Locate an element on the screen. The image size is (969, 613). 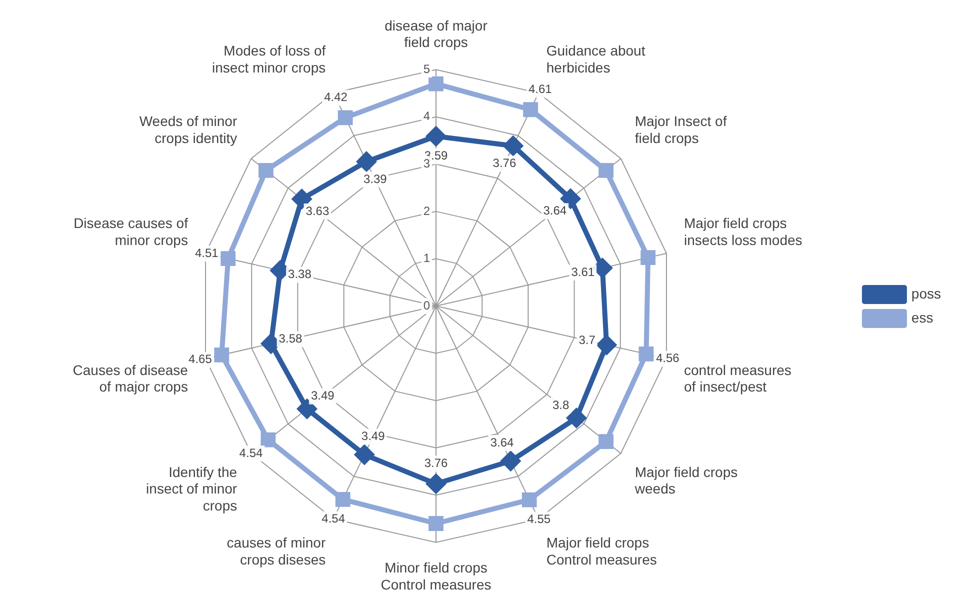
spoke-label: Weeds of minor crops identity is located at coordinates (188, 129).